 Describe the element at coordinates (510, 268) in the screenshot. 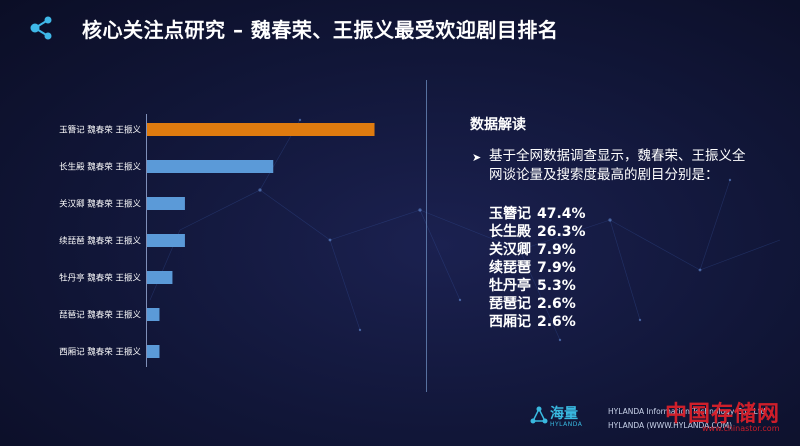

I see `stat-name: 续琵琶` at that location.